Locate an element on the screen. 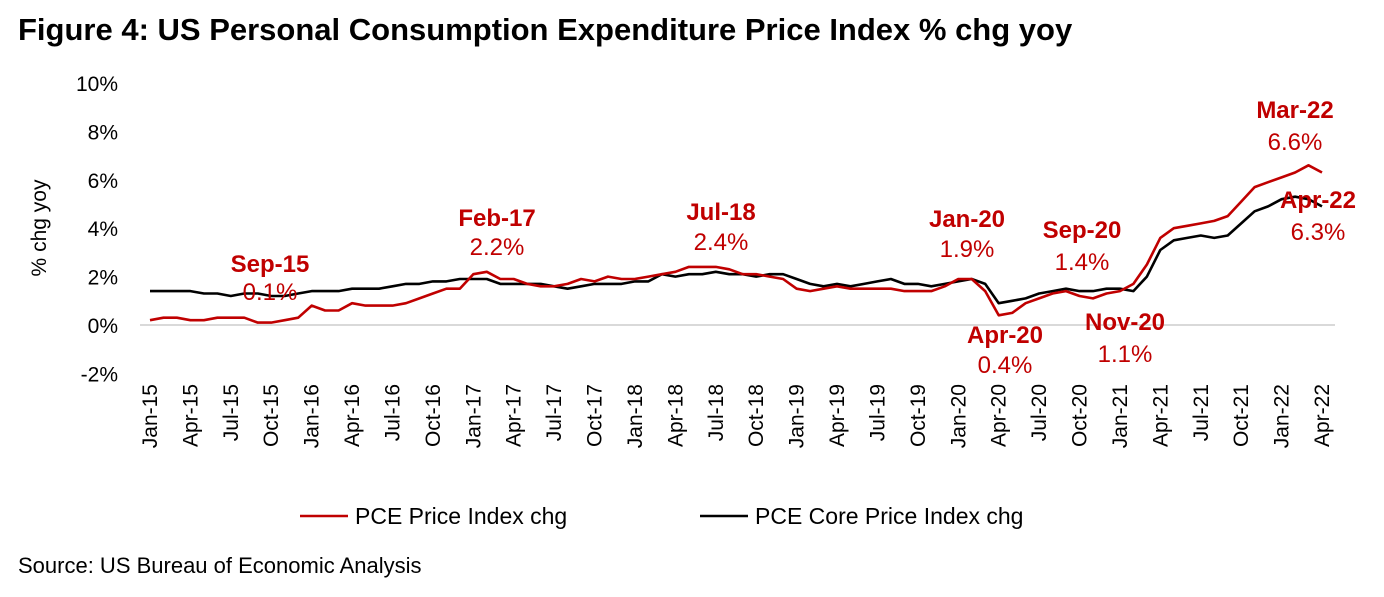  x-tick-label: Jul-19 is located at coordinates (877, 412).